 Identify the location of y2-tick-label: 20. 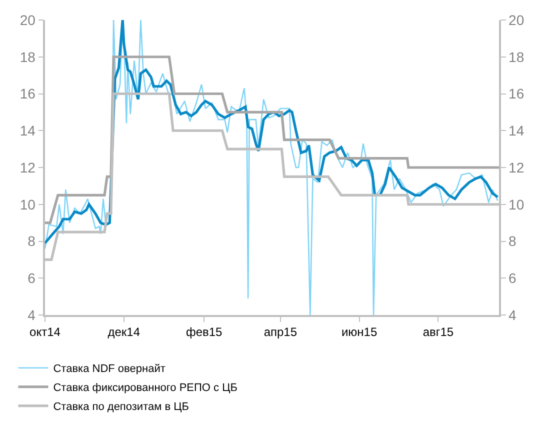
(516, 20).